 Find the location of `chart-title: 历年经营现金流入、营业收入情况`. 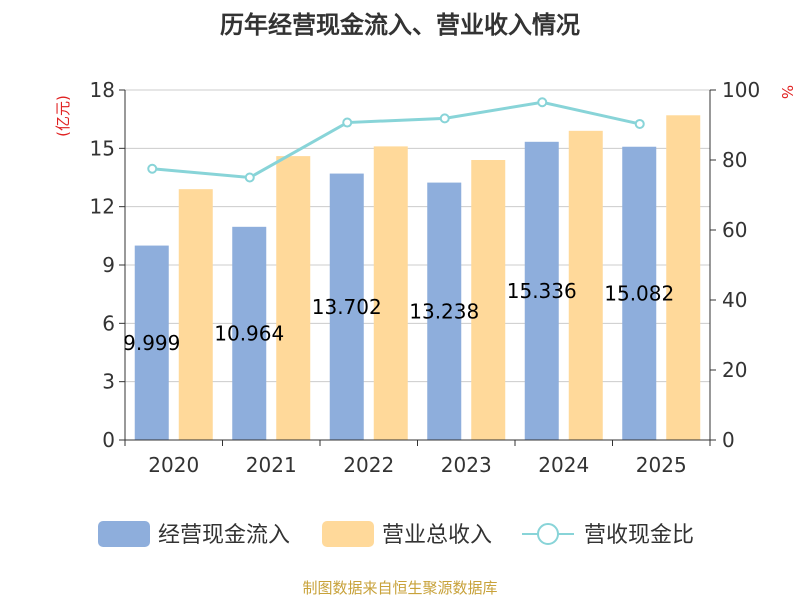

chart-title: 历年经营现金流入、营业收入情况 is located at coordinates (400, 25).